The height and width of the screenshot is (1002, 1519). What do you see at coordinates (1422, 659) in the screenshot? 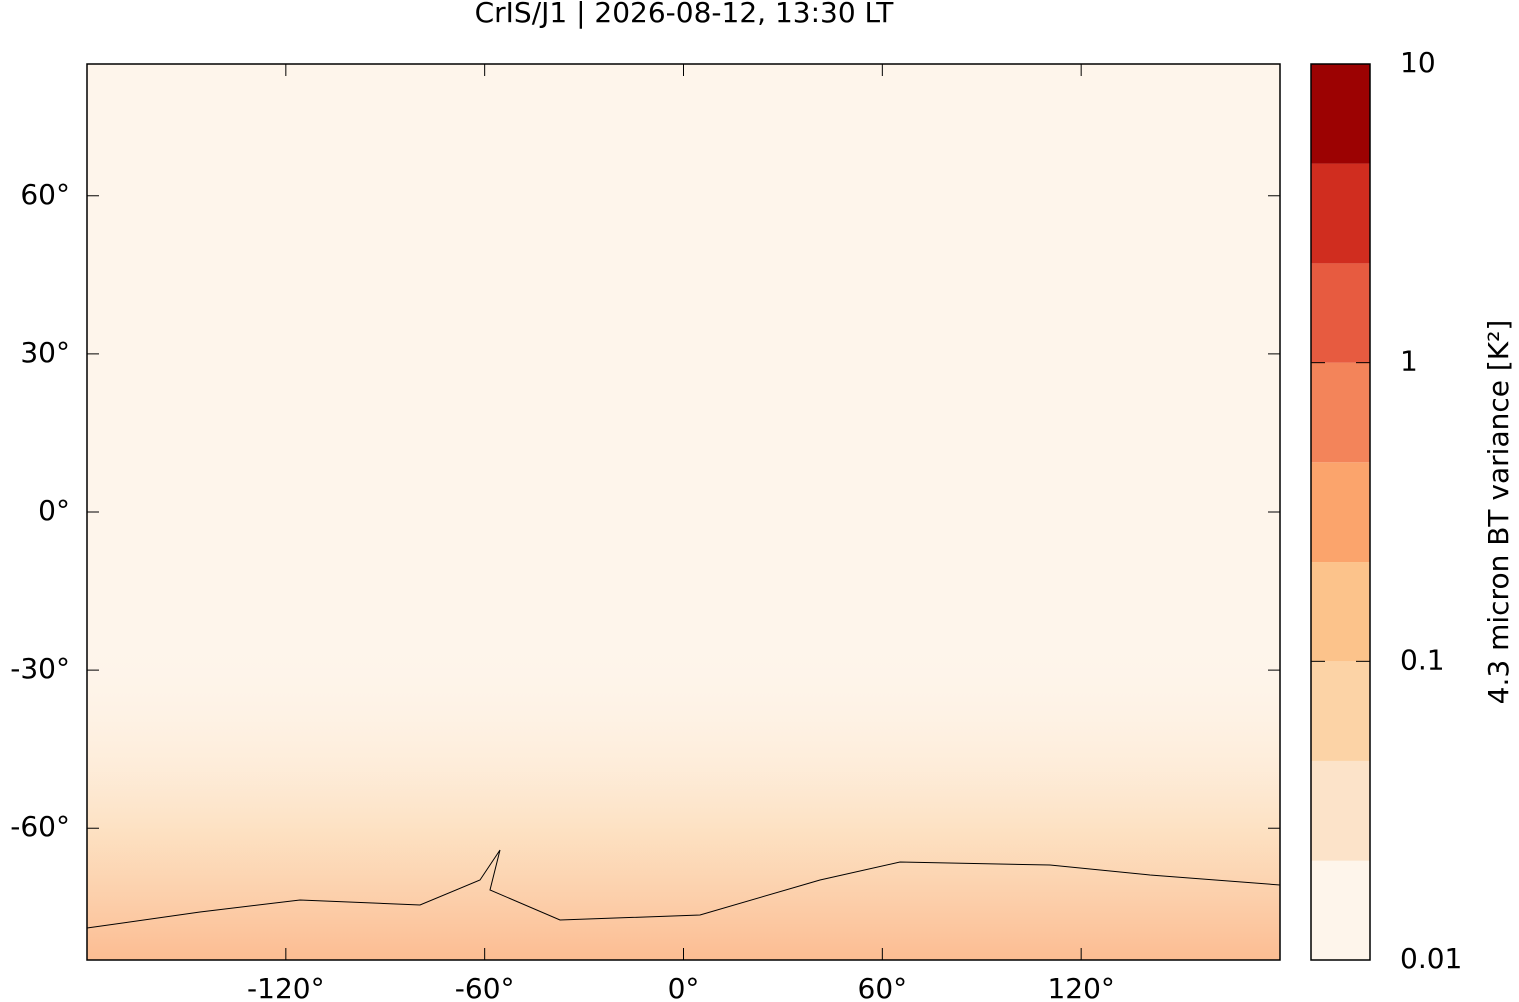
I see `colorbar-tick-label: 0.1` at bounding box center [1422, 659].